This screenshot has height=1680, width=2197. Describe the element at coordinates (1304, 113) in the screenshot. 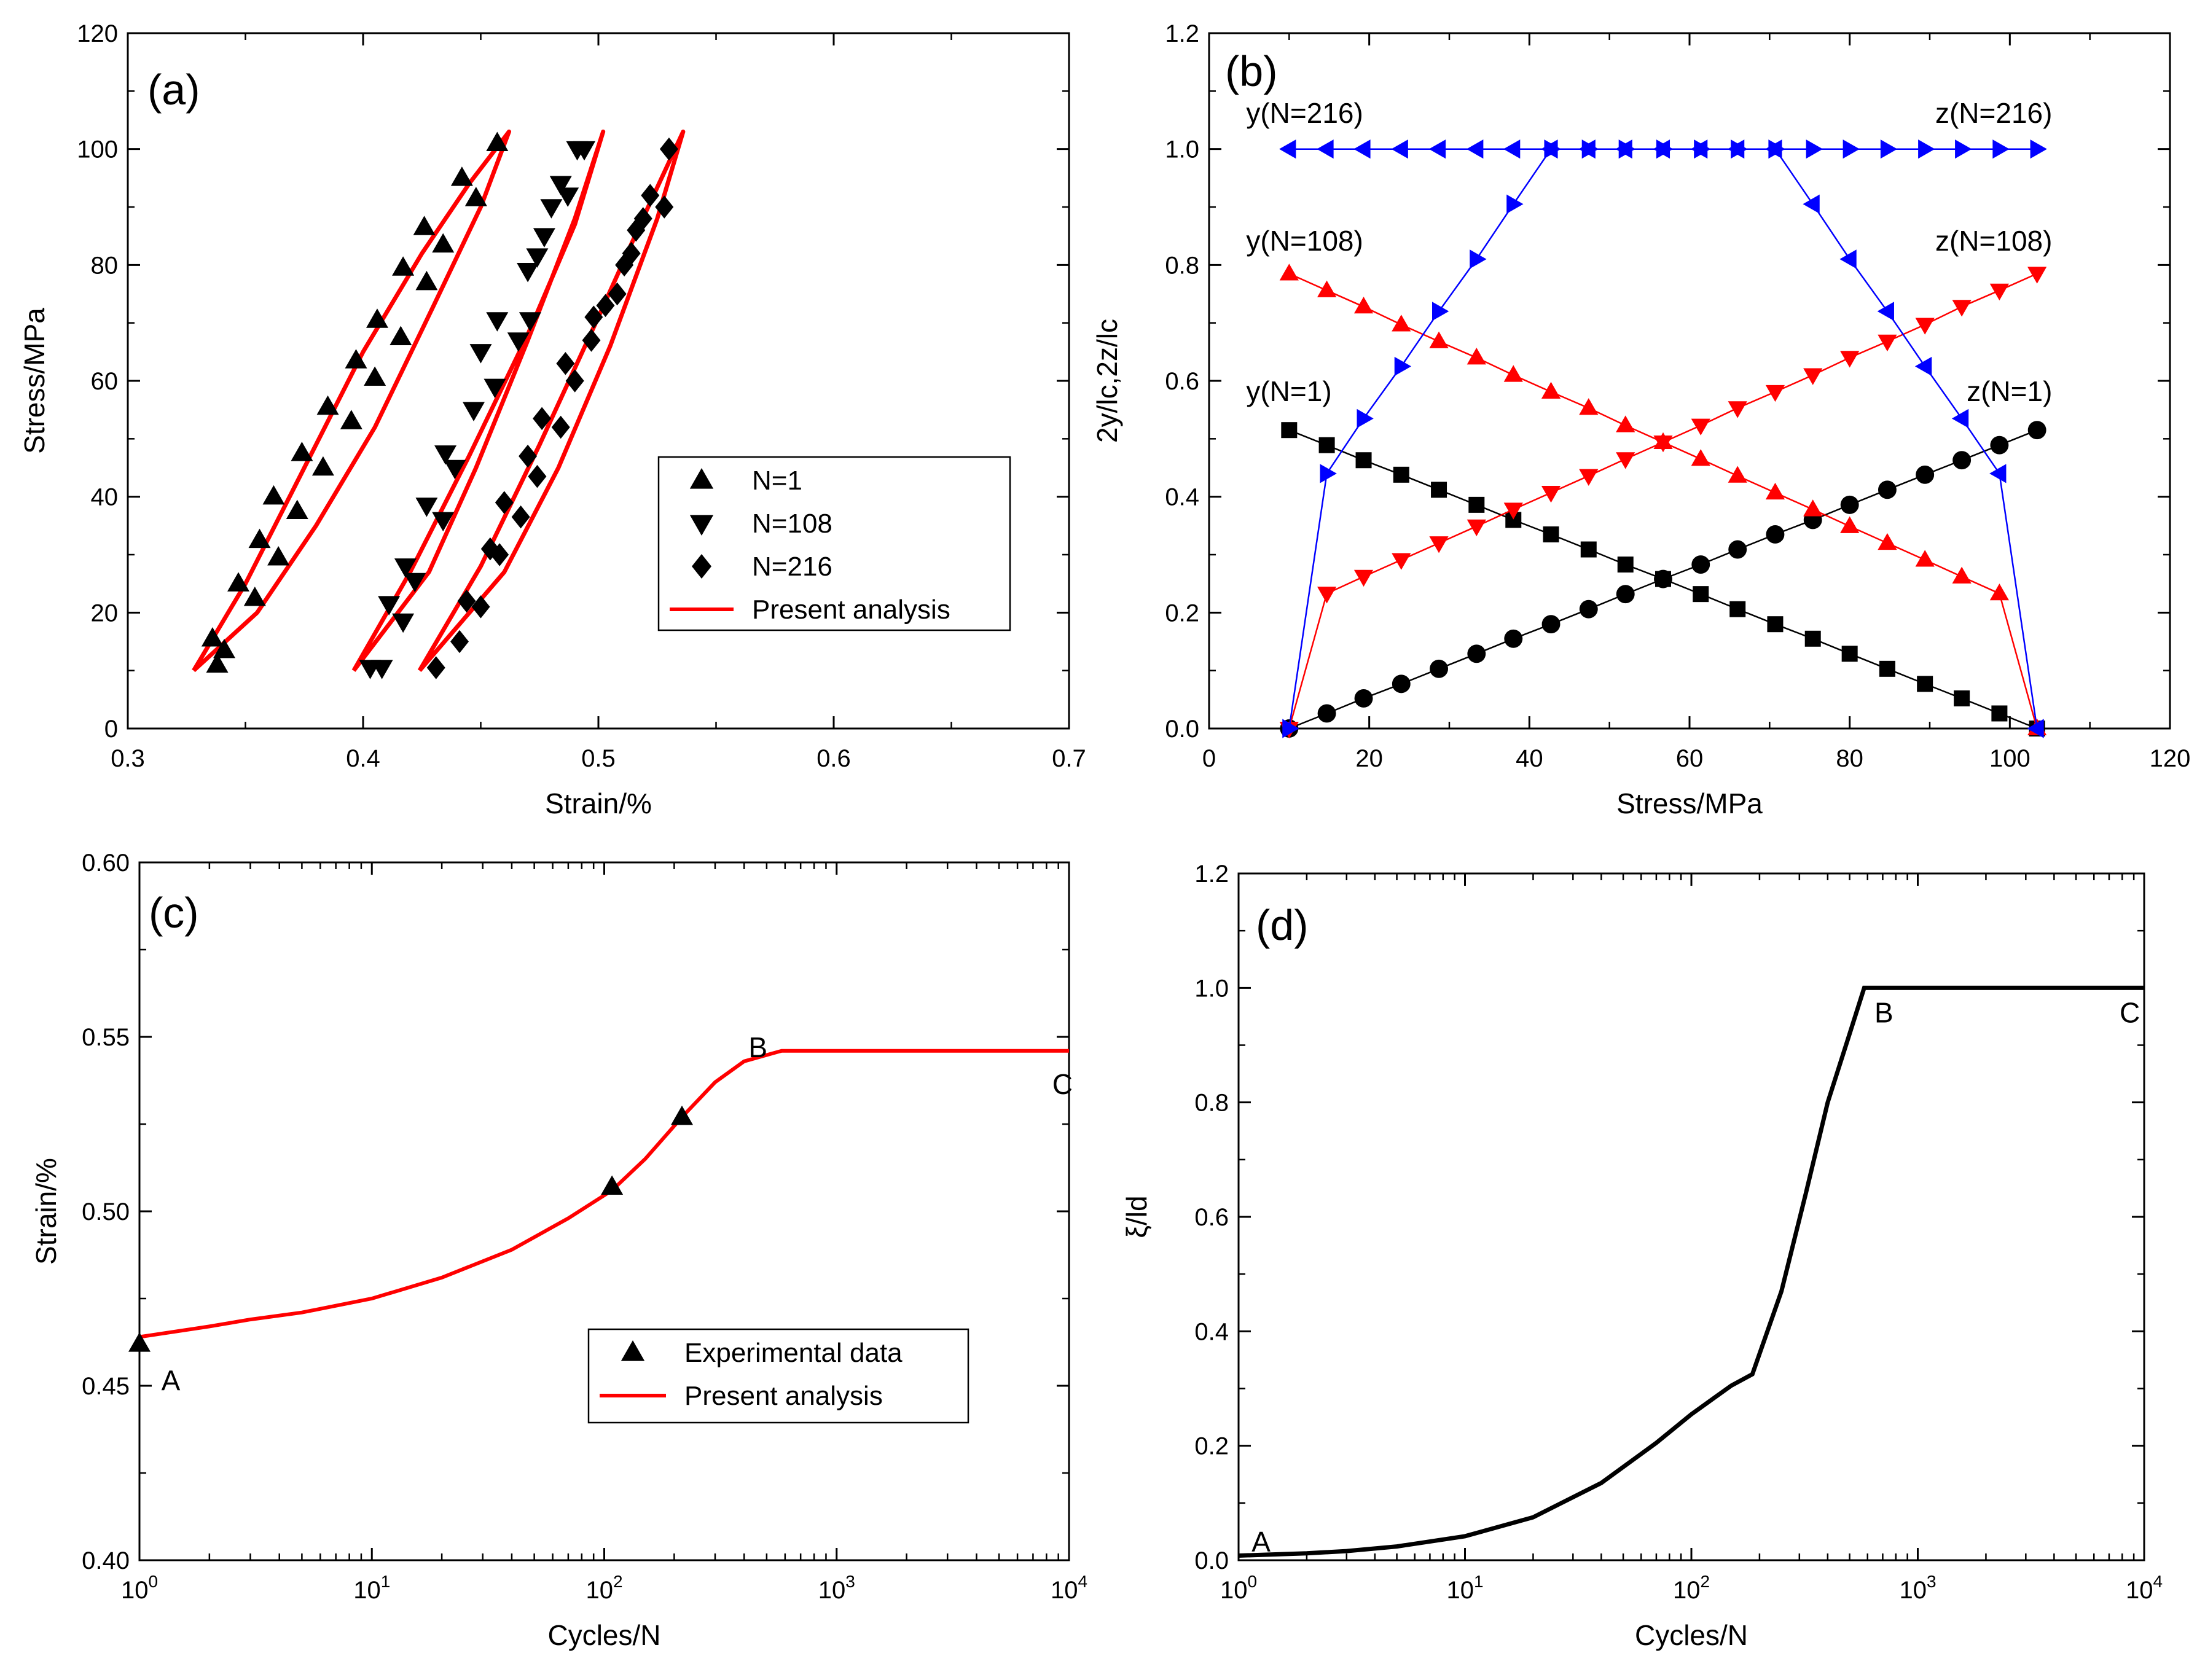

I see `series-annotation: y(N=216)` at that location.